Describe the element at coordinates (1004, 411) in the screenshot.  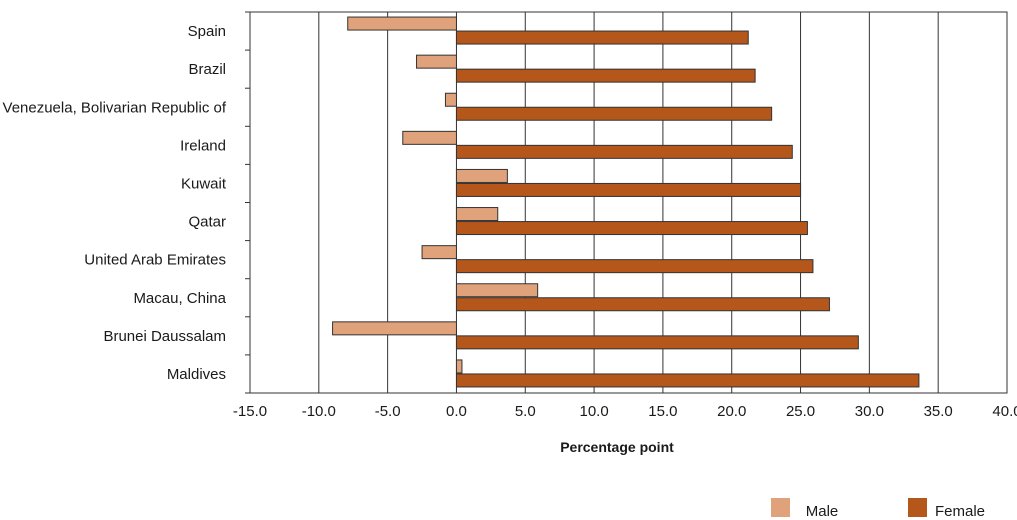
I see `x-tick-label: 40.0` at that location.